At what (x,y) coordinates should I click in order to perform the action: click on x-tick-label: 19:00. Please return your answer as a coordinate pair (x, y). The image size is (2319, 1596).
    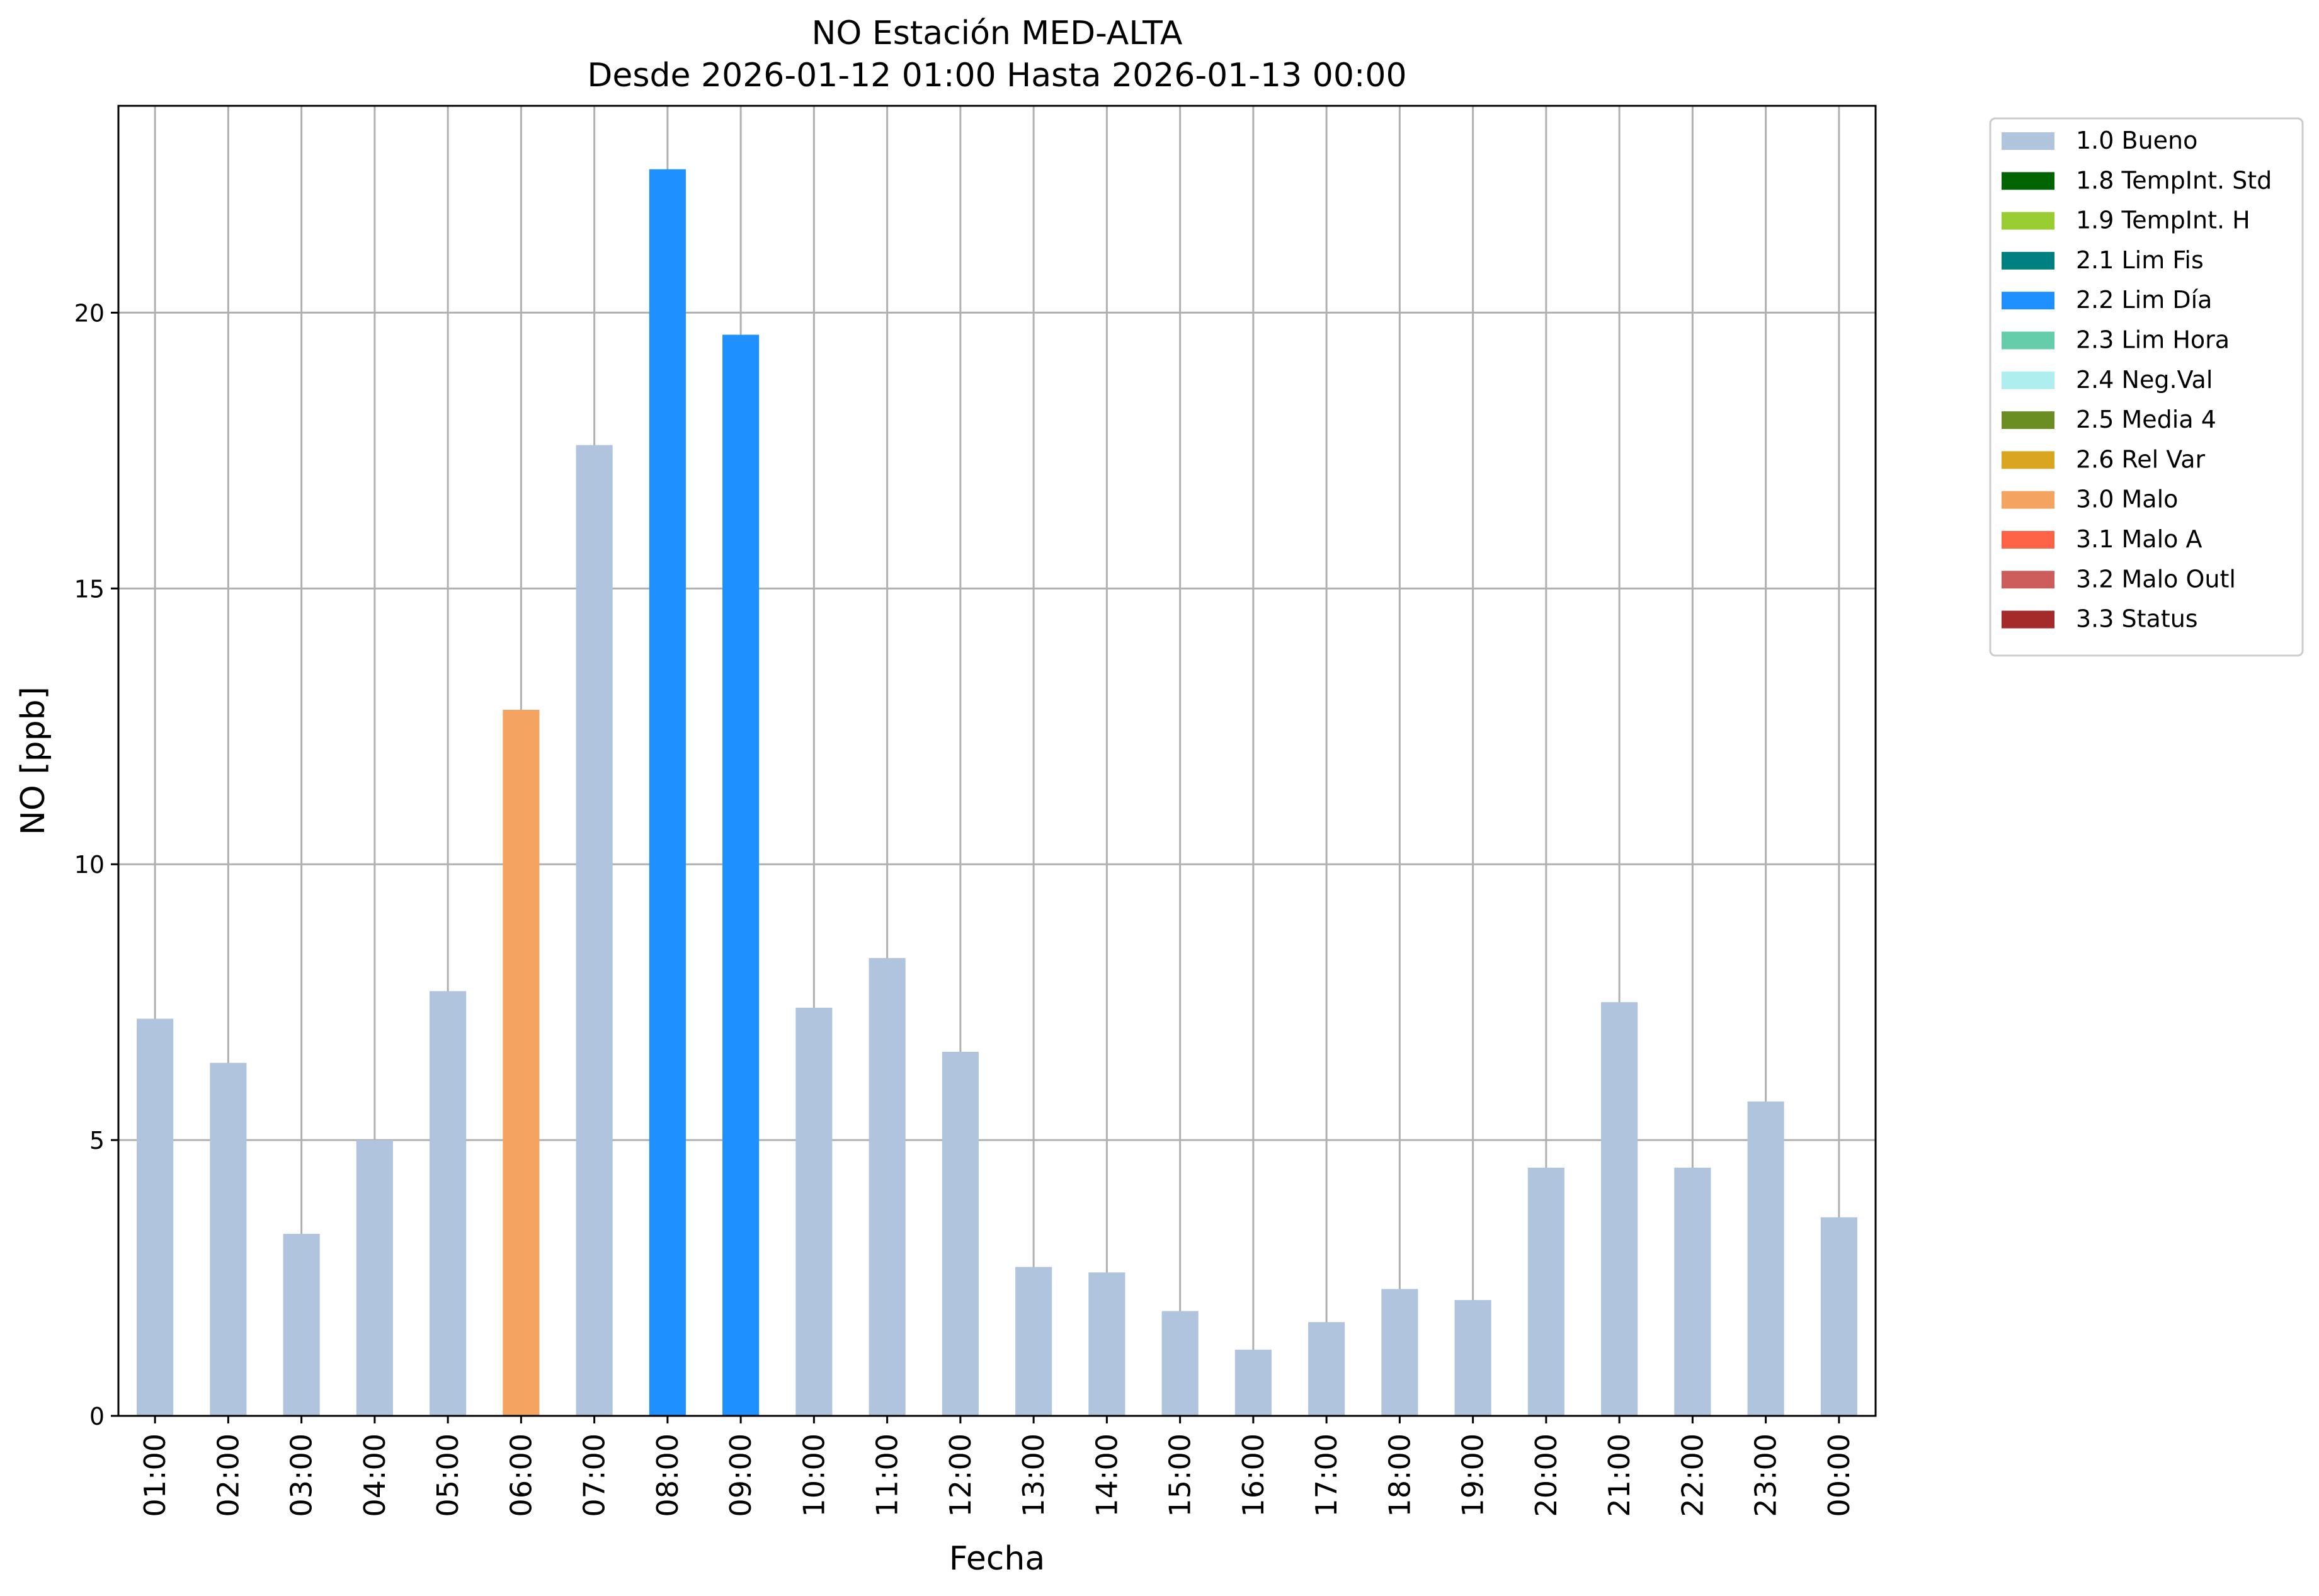
    Looking at the image, I should click on (1473, 1475).